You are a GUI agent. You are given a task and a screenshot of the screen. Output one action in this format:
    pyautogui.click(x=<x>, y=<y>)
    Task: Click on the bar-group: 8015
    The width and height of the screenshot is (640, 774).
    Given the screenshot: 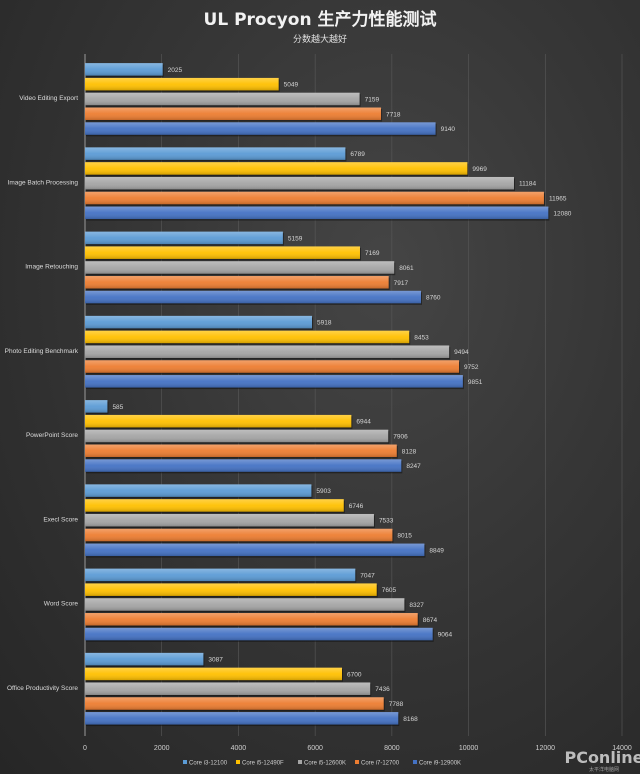 What is the action you would take?
    pyautogui.click(x=248, y=535)
    